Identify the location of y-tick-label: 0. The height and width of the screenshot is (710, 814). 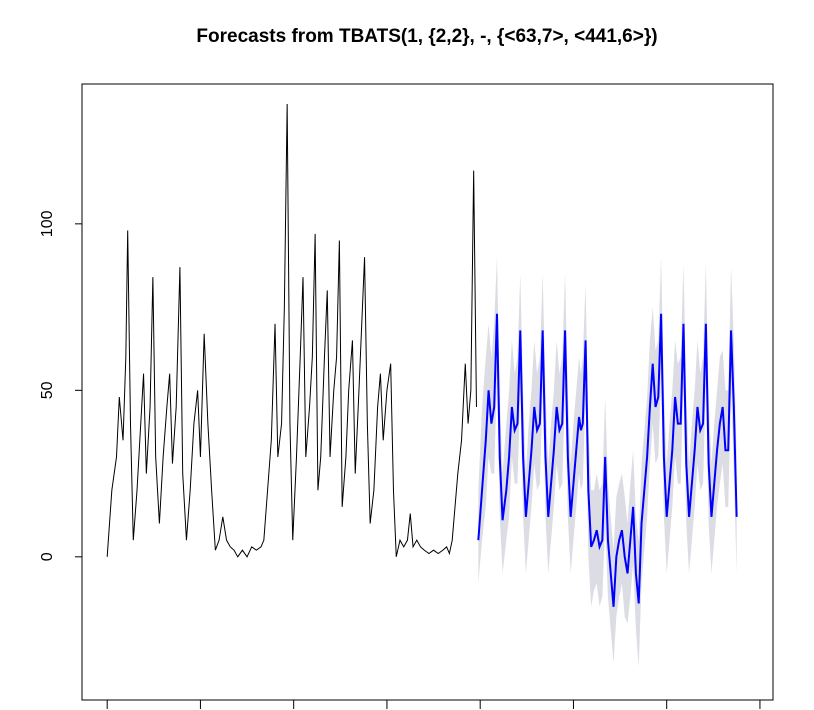
(47, 556).